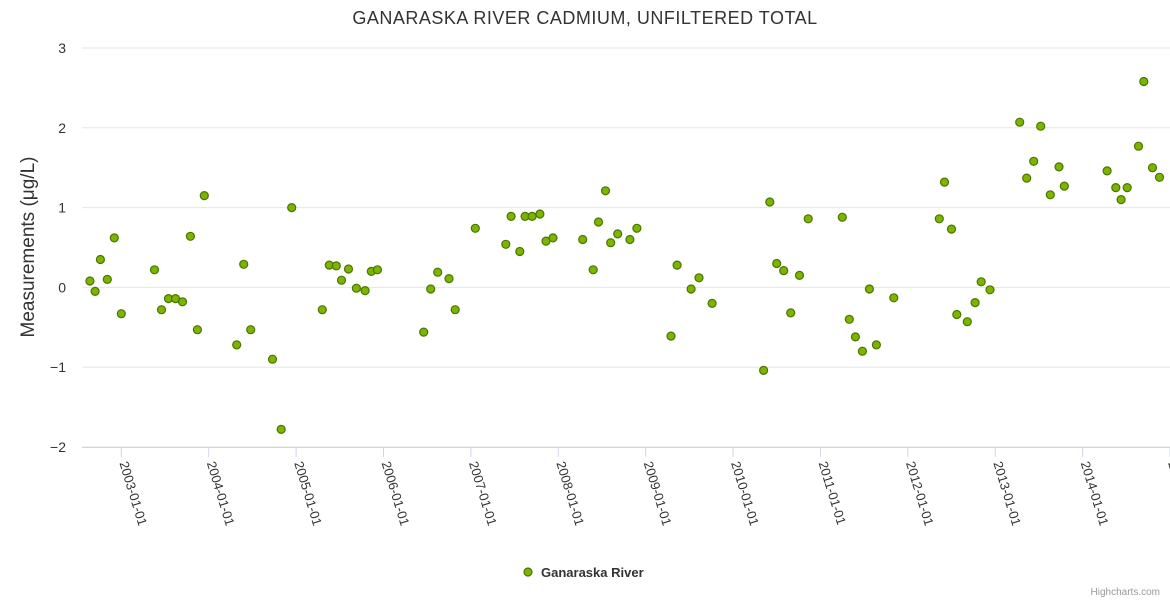 The width and height of the screenshot is (1170, 600). I want to click on legend: Ganaraska River, so click(583, 572).